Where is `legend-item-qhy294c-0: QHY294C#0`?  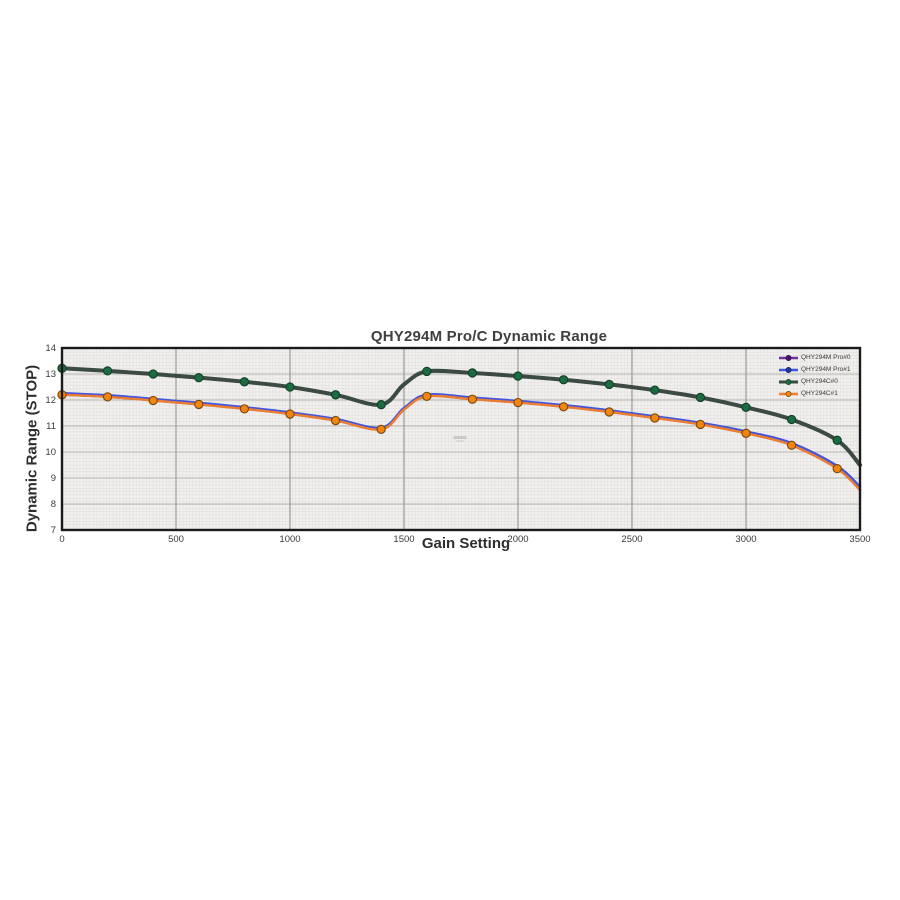
legend-item-qhy294c-0: QHY294C#0 is located at coordinates (815, 382).